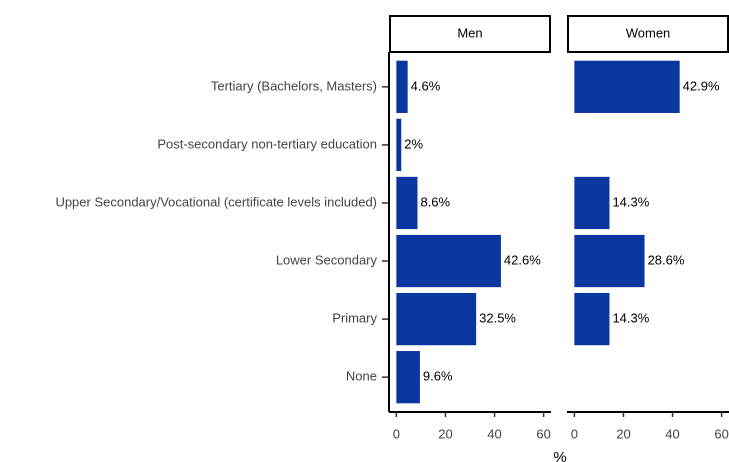 The width and height of the screenshot is (729, 462). I want to click on value-label: 28.6%, so click(666, 259).